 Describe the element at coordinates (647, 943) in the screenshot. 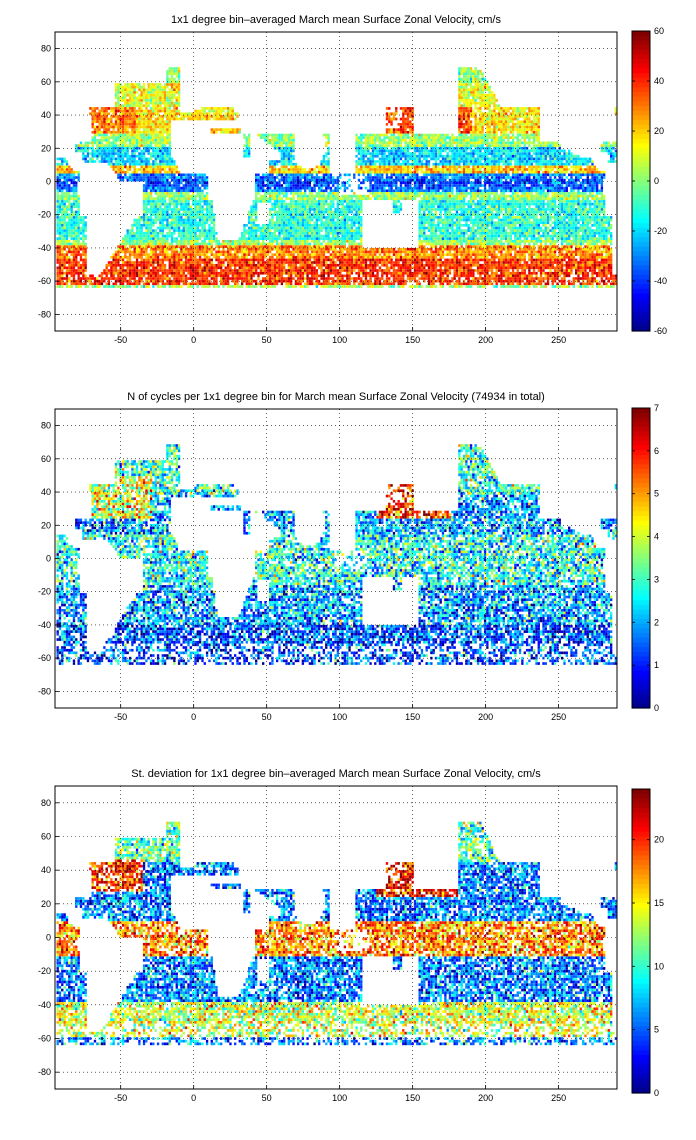

I see `colorbar: 20 15 10 5 0` at that location.